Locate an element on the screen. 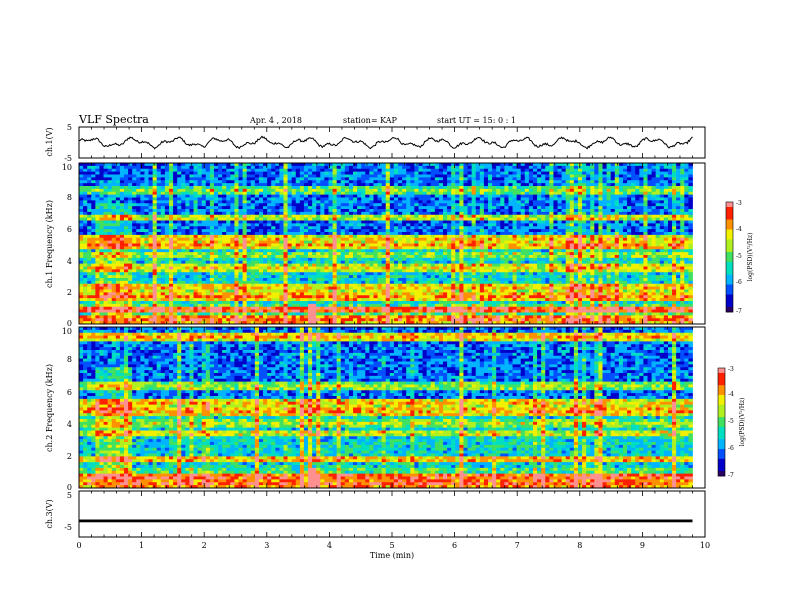 This screenshot has height=612, width=792. ch3-ylabel: ch.3(V) is located at coordinates (49, 513).